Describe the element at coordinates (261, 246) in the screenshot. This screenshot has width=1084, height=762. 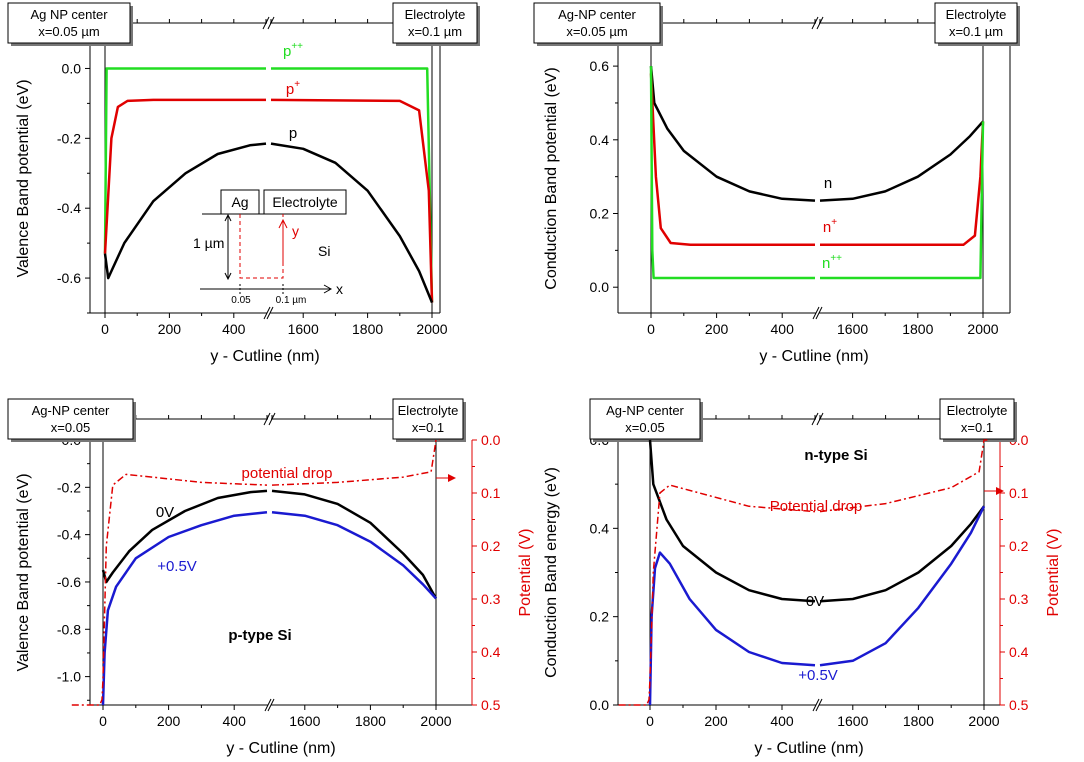
I see `inset-cutline` at that location.